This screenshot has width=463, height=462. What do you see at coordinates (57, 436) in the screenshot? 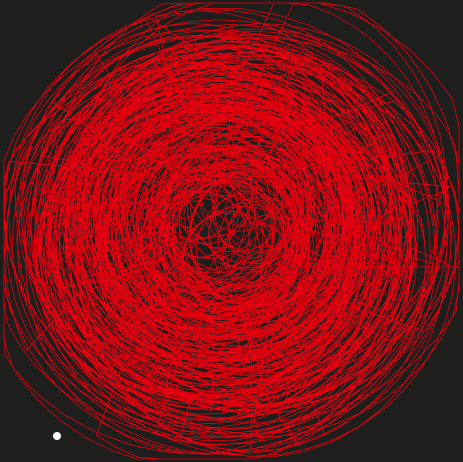
I see `white-dot-marker` at bounding box center [57, 436].